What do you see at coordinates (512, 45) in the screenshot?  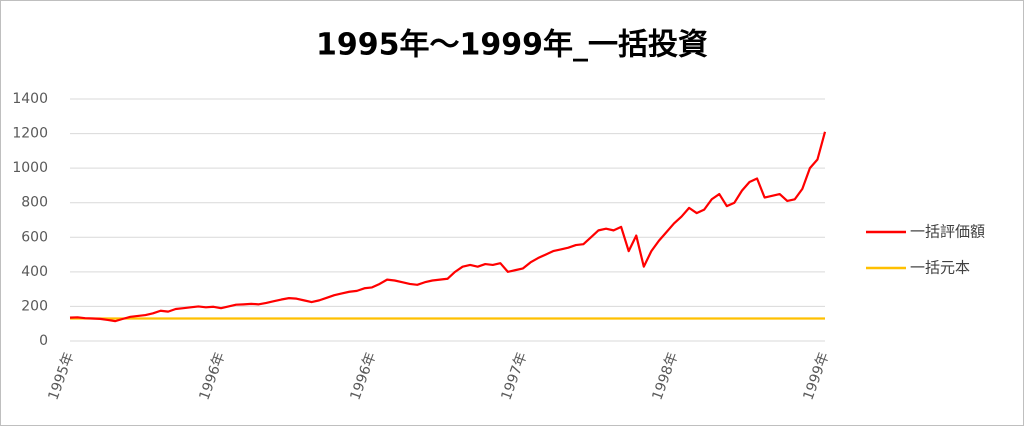 I see `chart-title: 1995年～1999年_一括投資` at bounding box center [512, 45].